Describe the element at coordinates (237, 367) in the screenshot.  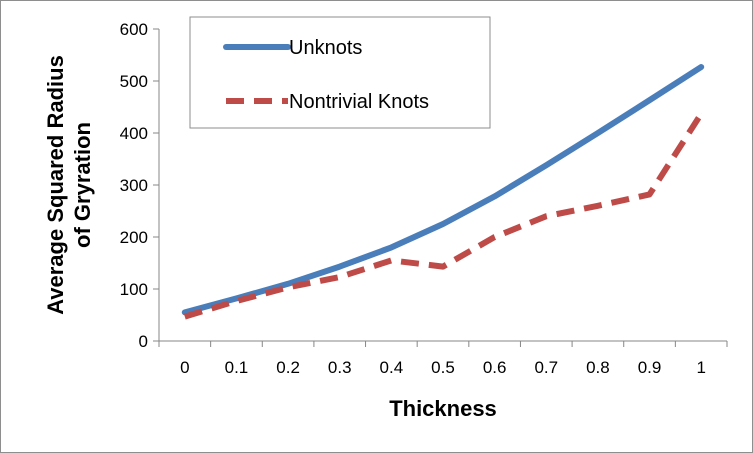
I see `x-tick-label: 0.1` at that location.